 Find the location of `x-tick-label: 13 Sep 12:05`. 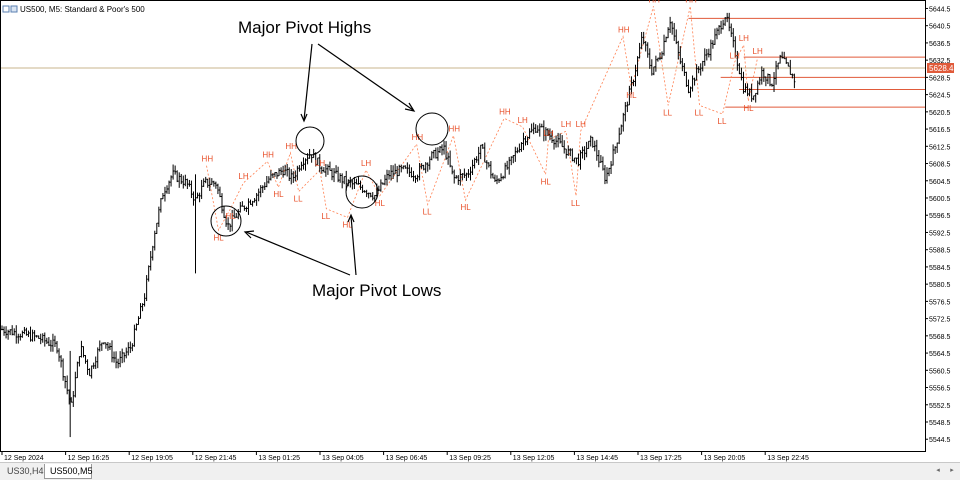

x-tick-label: 13 Sep 12:05 is located at coordinates (534, 458).